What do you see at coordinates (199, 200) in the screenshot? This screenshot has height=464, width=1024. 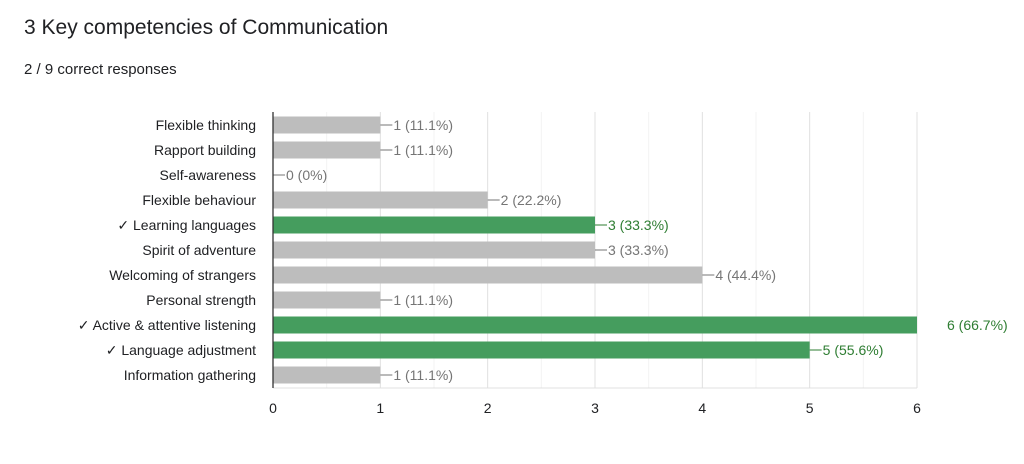 I see `category-label: Flexible behaviour` at bounding box center [199, 200].